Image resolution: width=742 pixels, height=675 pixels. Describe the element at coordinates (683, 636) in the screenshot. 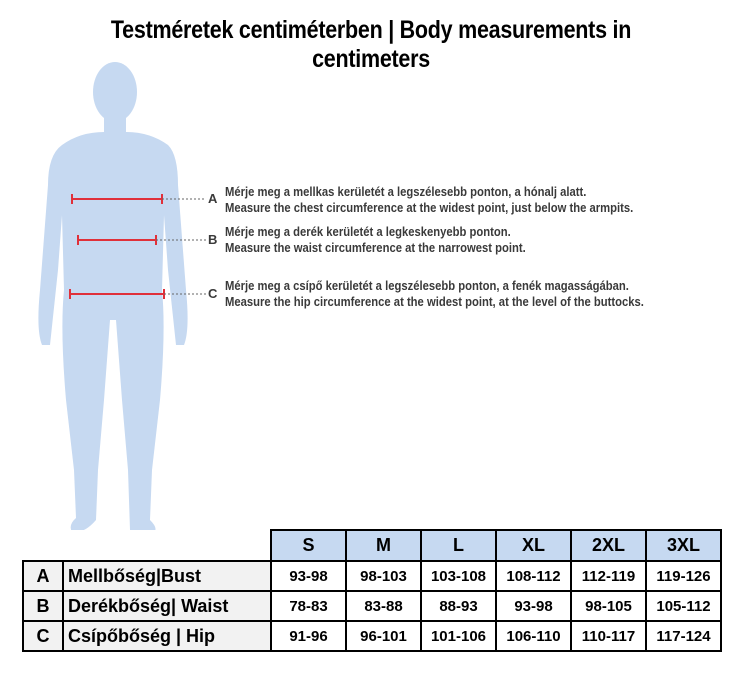

I see `cell: 117-124` at that location.